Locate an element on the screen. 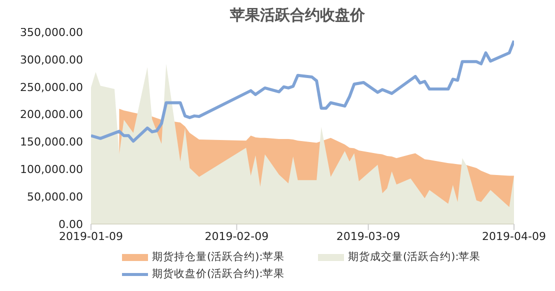  x-tick-label: 2019-03-09 is located at coordinates (368, 236).